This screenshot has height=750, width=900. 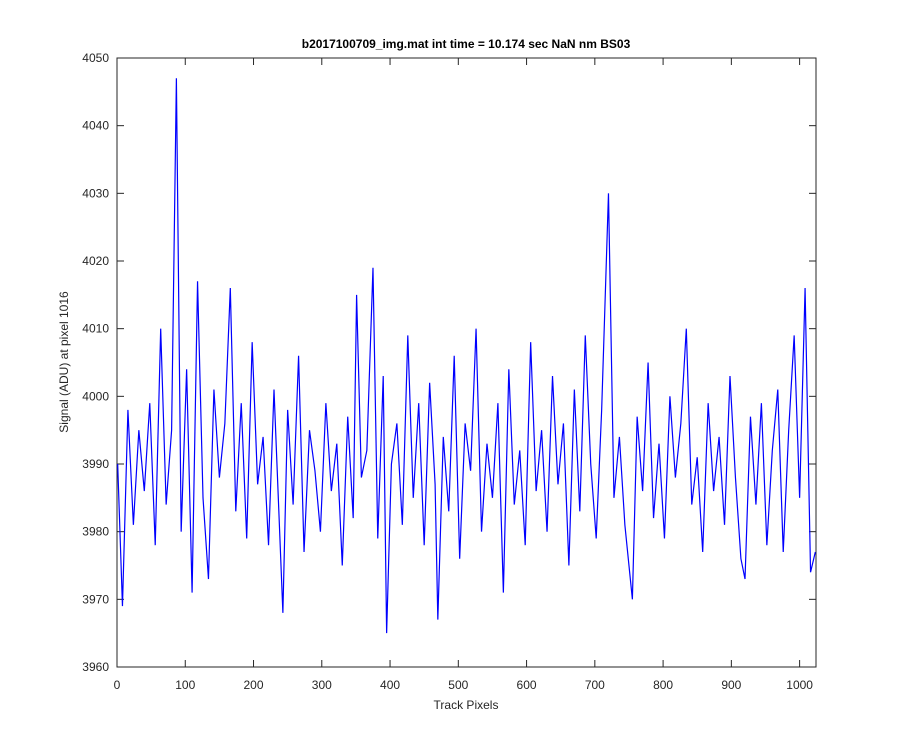 I want to click on x-tick-label: 300, so click(x=322, y=685).